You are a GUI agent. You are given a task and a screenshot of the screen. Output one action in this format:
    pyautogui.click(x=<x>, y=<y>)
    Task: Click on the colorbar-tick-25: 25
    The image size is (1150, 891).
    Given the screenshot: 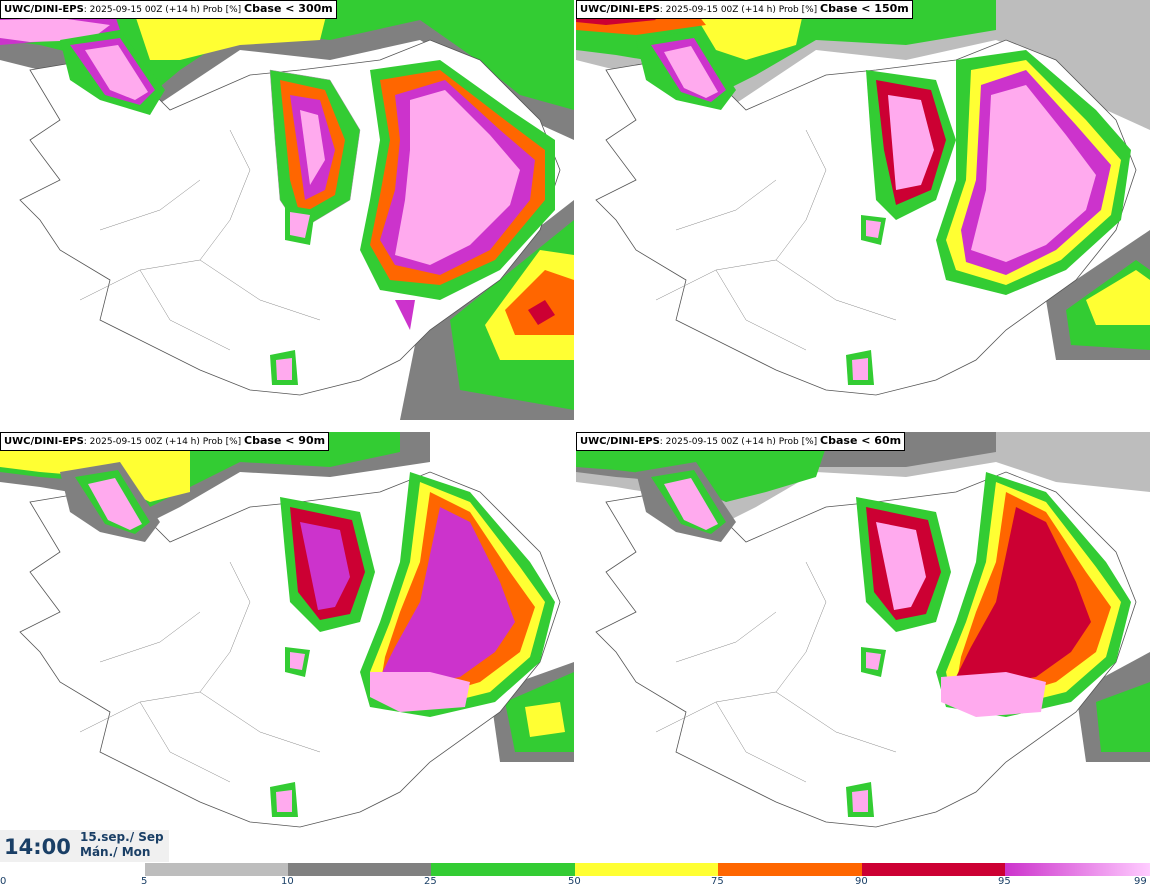 What is the action you would take?
    pyautogui.click(x=430, y=881)
    